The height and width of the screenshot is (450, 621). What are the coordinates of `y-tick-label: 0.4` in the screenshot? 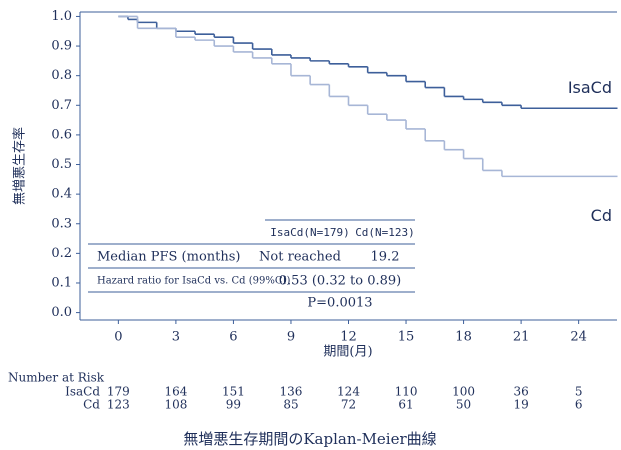 It's located at (61, 194).